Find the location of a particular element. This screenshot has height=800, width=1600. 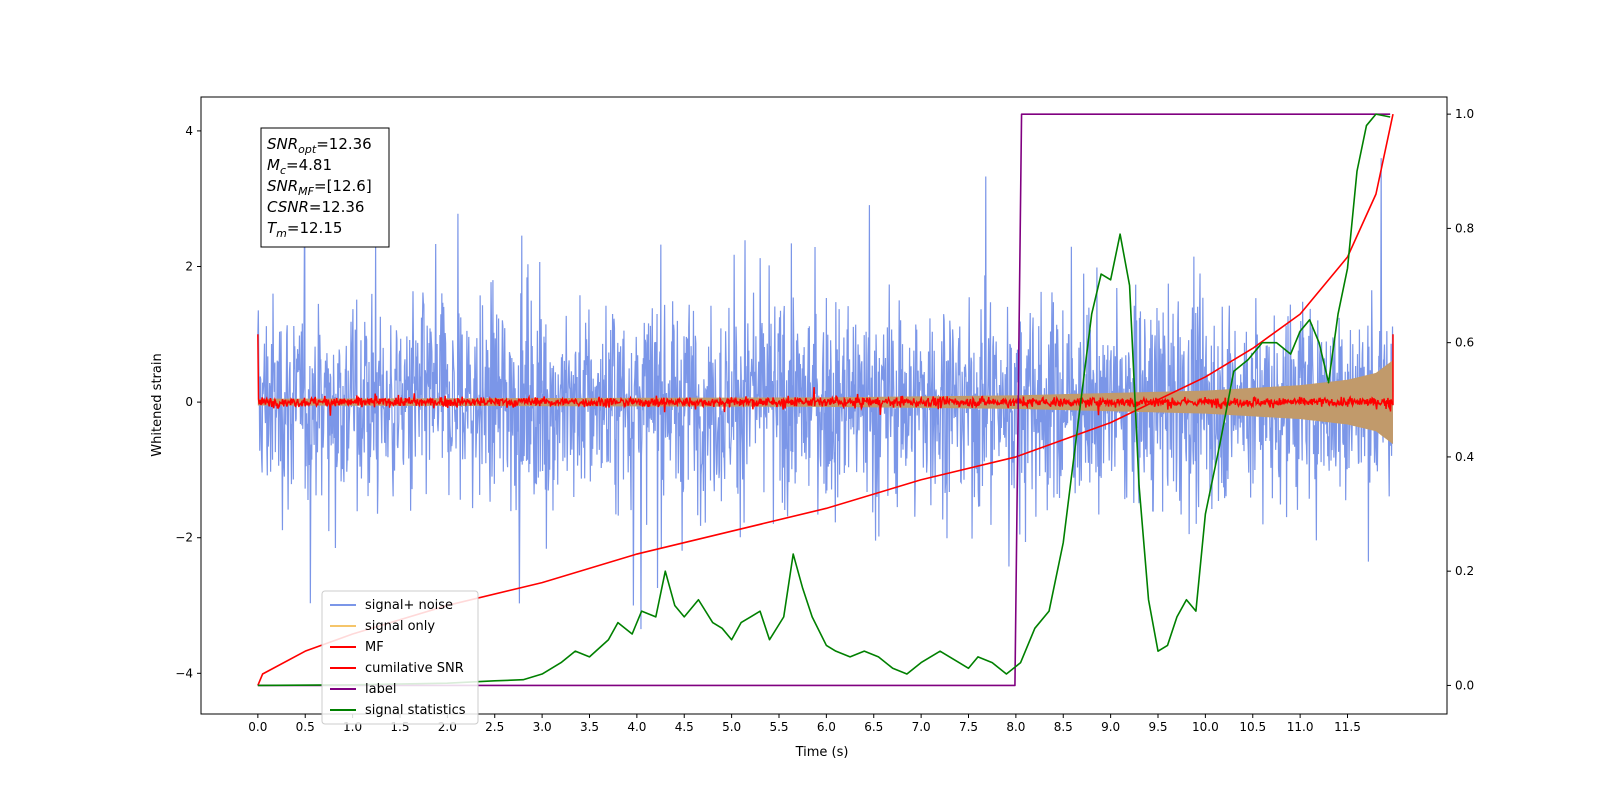

x-tick-label: 7.5 is located at coordinates (968, 727).